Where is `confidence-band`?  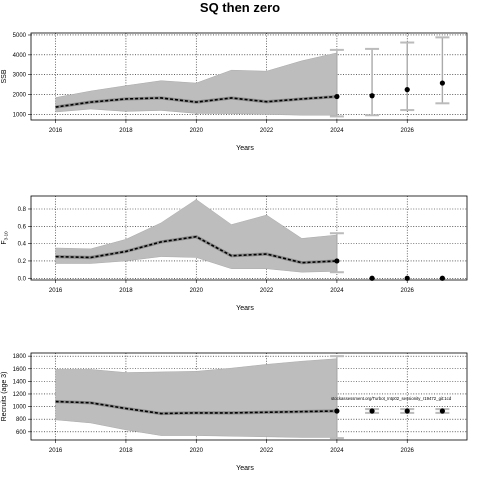 confidence-band is located at coordinates (196, 398).